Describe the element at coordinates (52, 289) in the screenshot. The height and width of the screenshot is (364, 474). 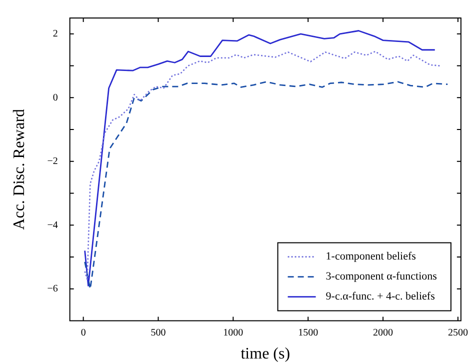
I see `y-tick-label: −6` at that location.